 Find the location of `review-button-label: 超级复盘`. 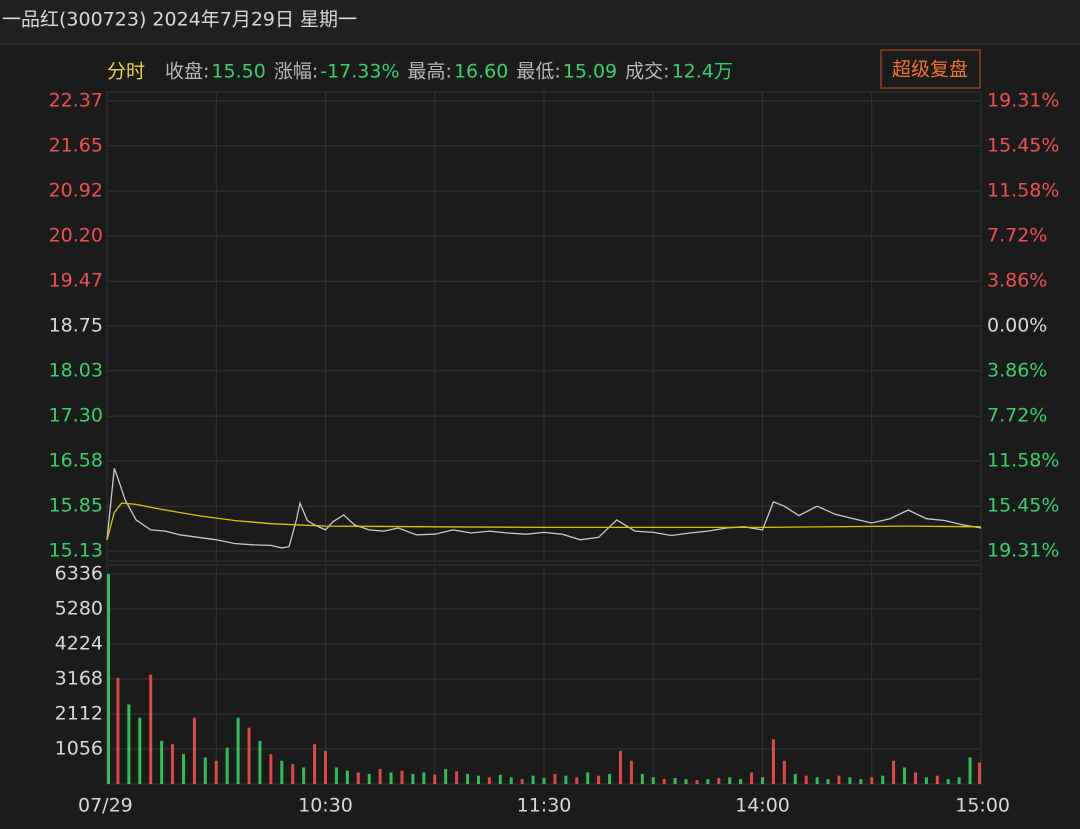

review-button-label: 超级复盘 is located at coordinates (930, 70).